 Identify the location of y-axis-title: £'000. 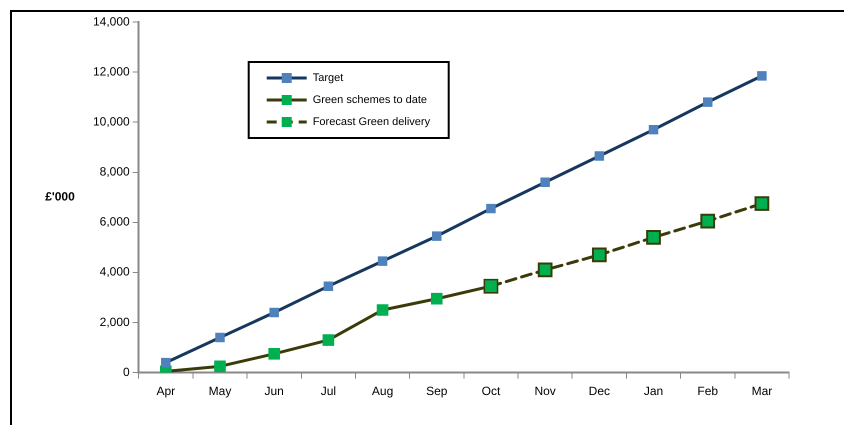
(60, 197).